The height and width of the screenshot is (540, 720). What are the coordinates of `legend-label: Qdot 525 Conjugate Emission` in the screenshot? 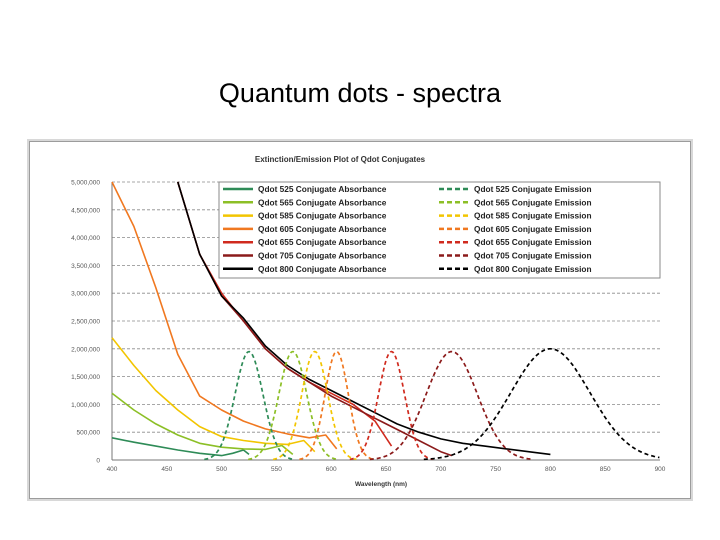 It's located at (533, 189).